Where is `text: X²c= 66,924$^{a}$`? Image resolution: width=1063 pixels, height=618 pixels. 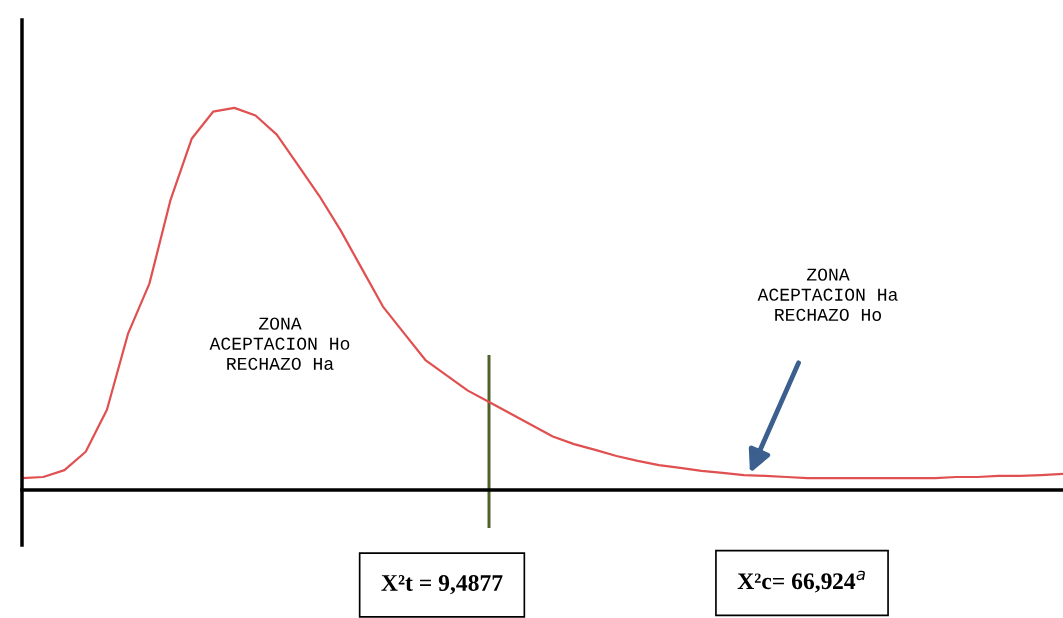
text: X²c= 66,924$^{a}$ is located at coordinates (801, 581).